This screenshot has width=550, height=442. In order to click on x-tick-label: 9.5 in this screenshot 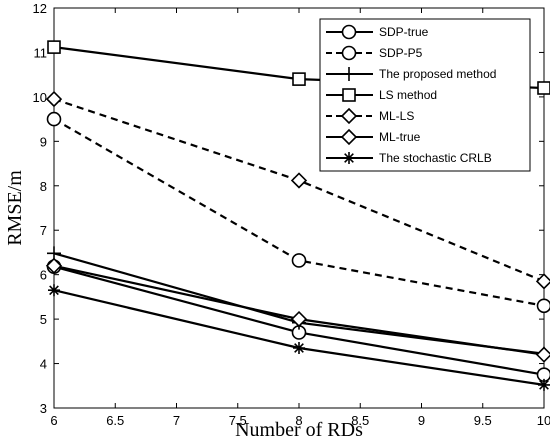, I will do `click(483, 420)`.